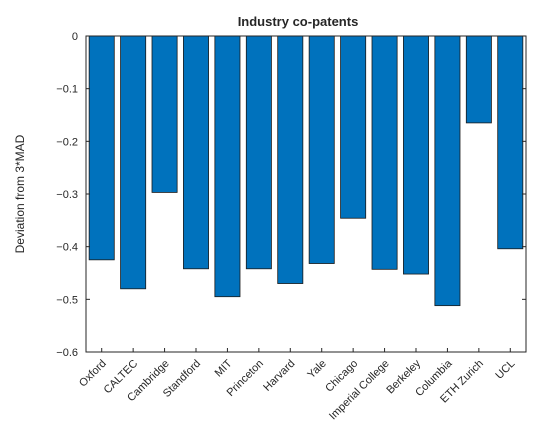 The width and height of the screenshot is (550, 448). I want to click on bar-standford, so click(196, 152).